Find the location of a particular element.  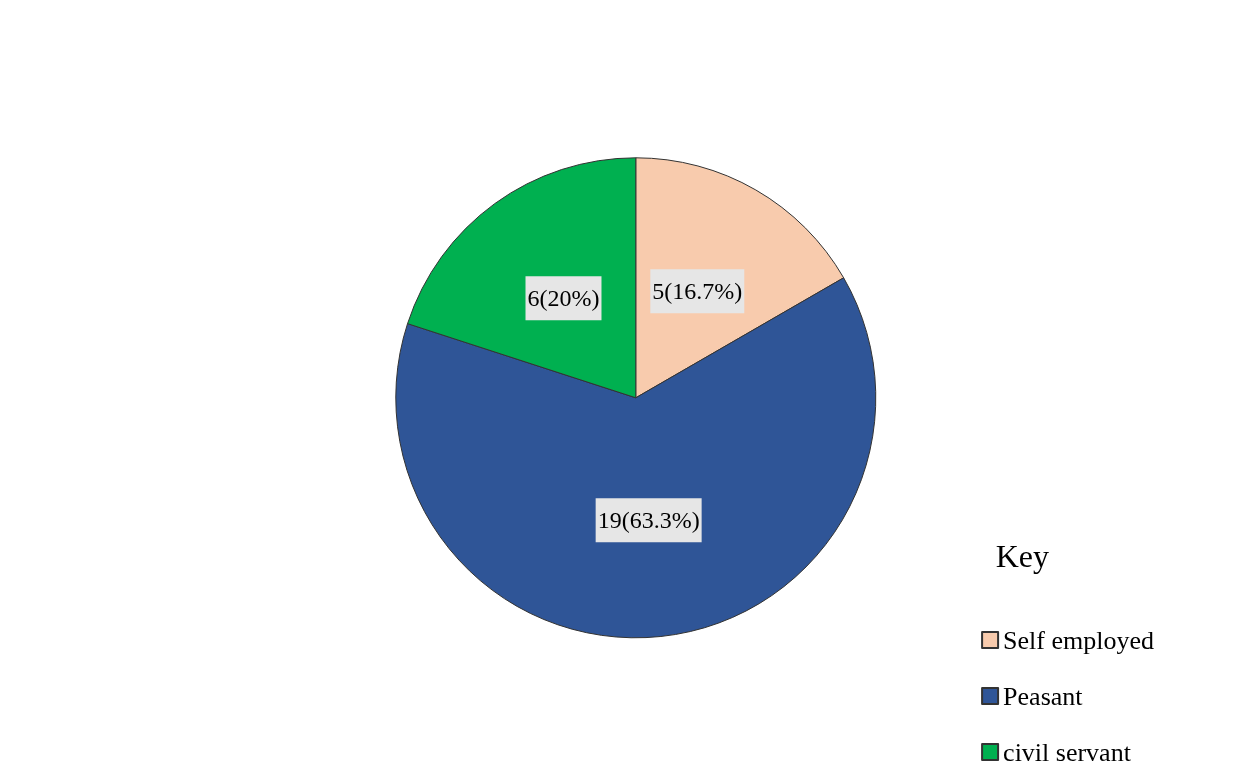

legend-label: Peasant is located at coordinates (1043, 696).